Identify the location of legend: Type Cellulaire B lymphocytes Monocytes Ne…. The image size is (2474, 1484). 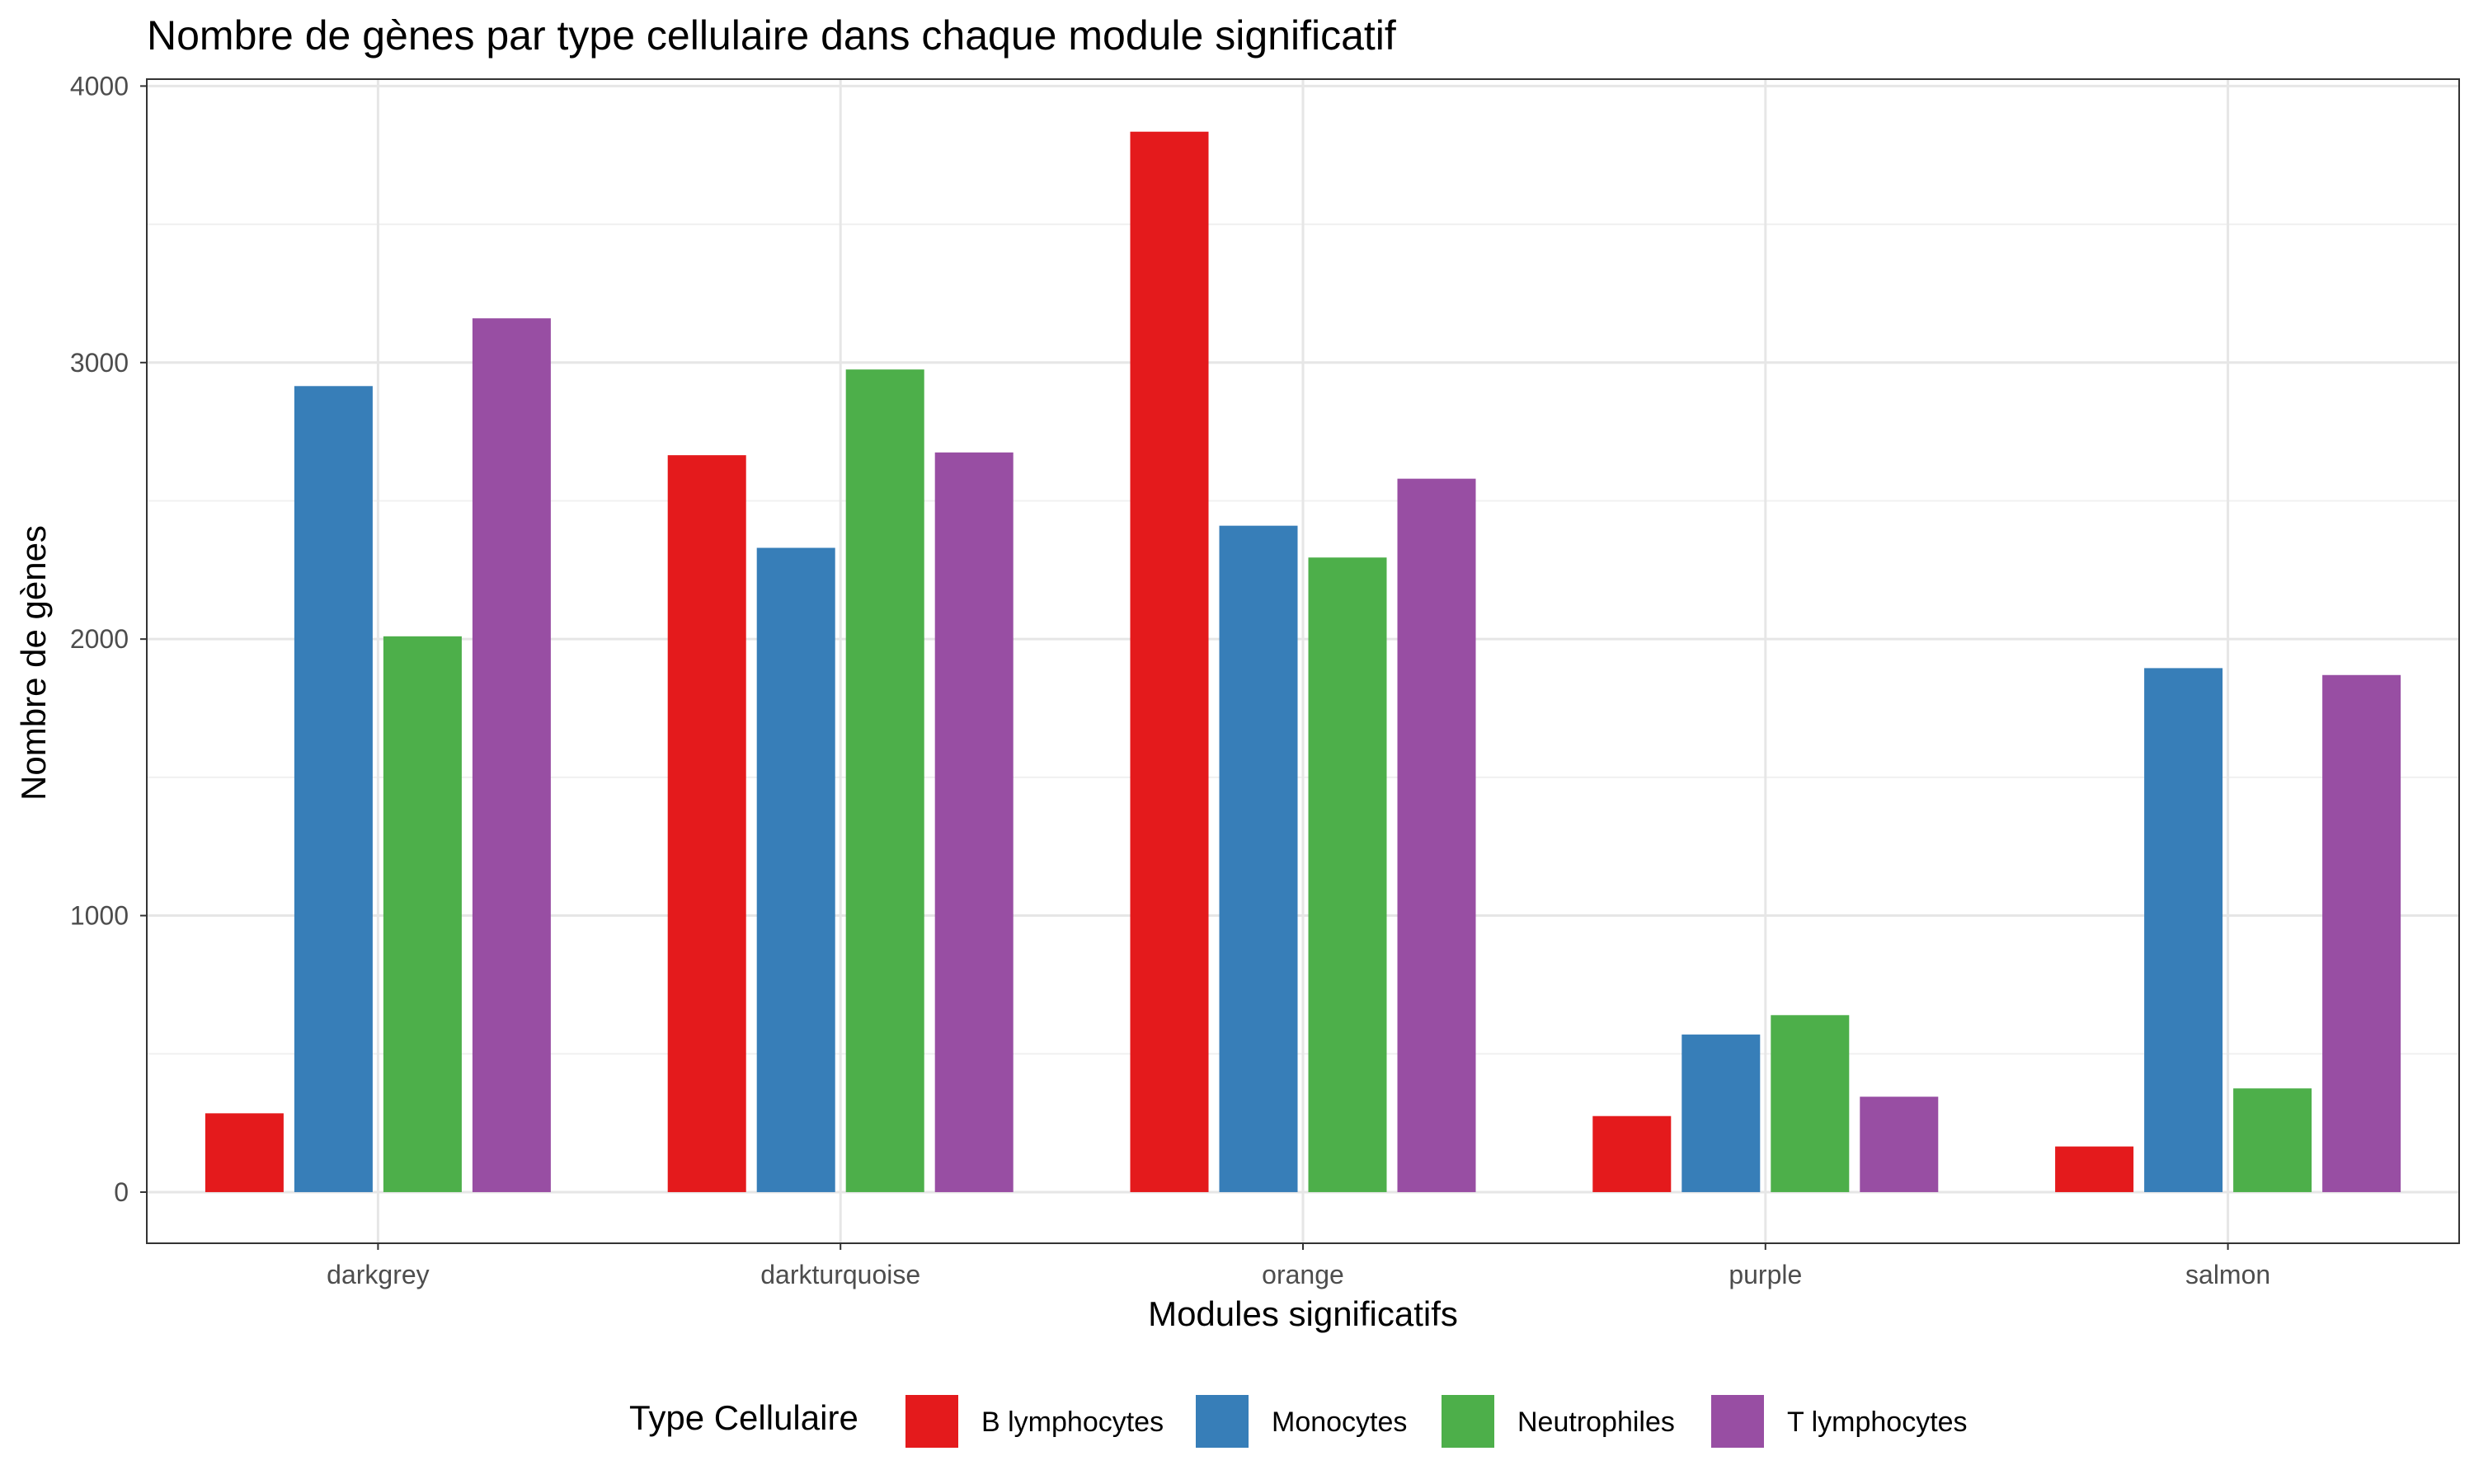
(1298, 1421).